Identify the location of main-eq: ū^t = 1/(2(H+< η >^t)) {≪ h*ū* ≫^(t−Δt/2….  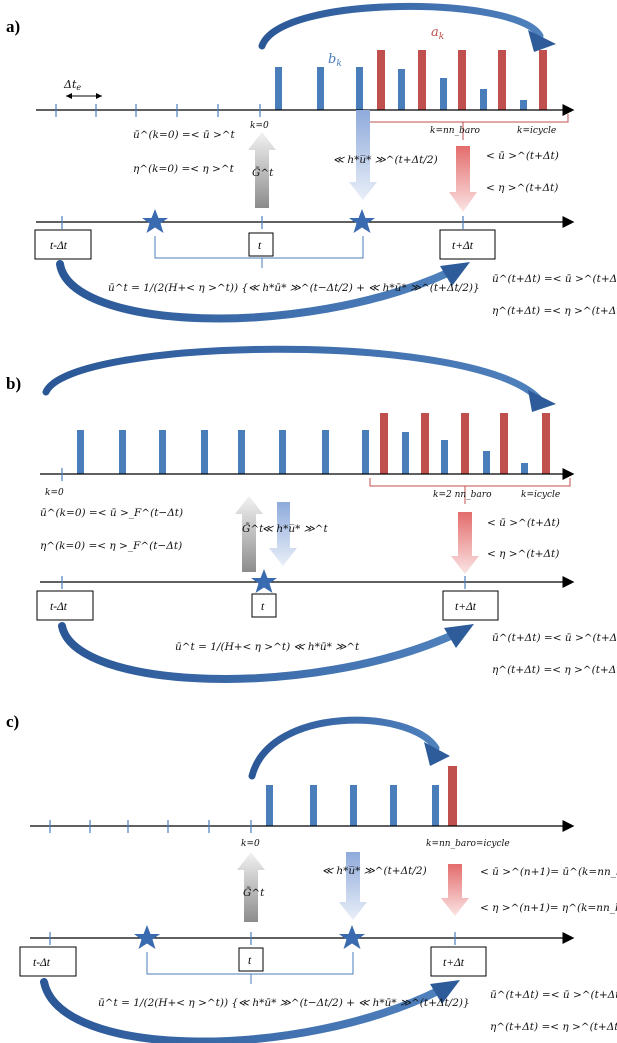
(294, 288).